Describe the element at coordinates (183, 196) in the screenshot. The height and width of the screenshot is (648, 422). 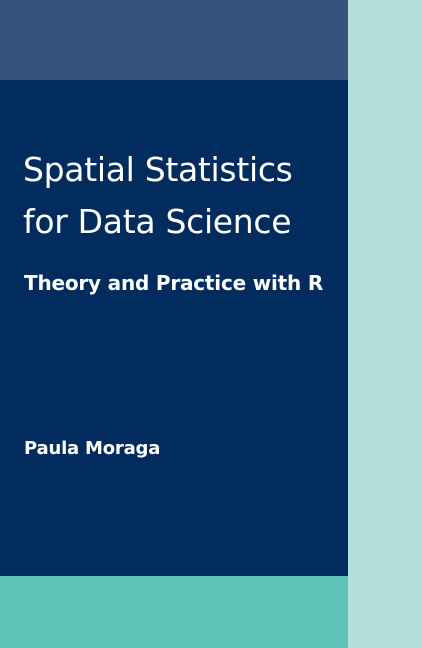
I see `book-title: Spatial Statistics for Data Science` at that location.